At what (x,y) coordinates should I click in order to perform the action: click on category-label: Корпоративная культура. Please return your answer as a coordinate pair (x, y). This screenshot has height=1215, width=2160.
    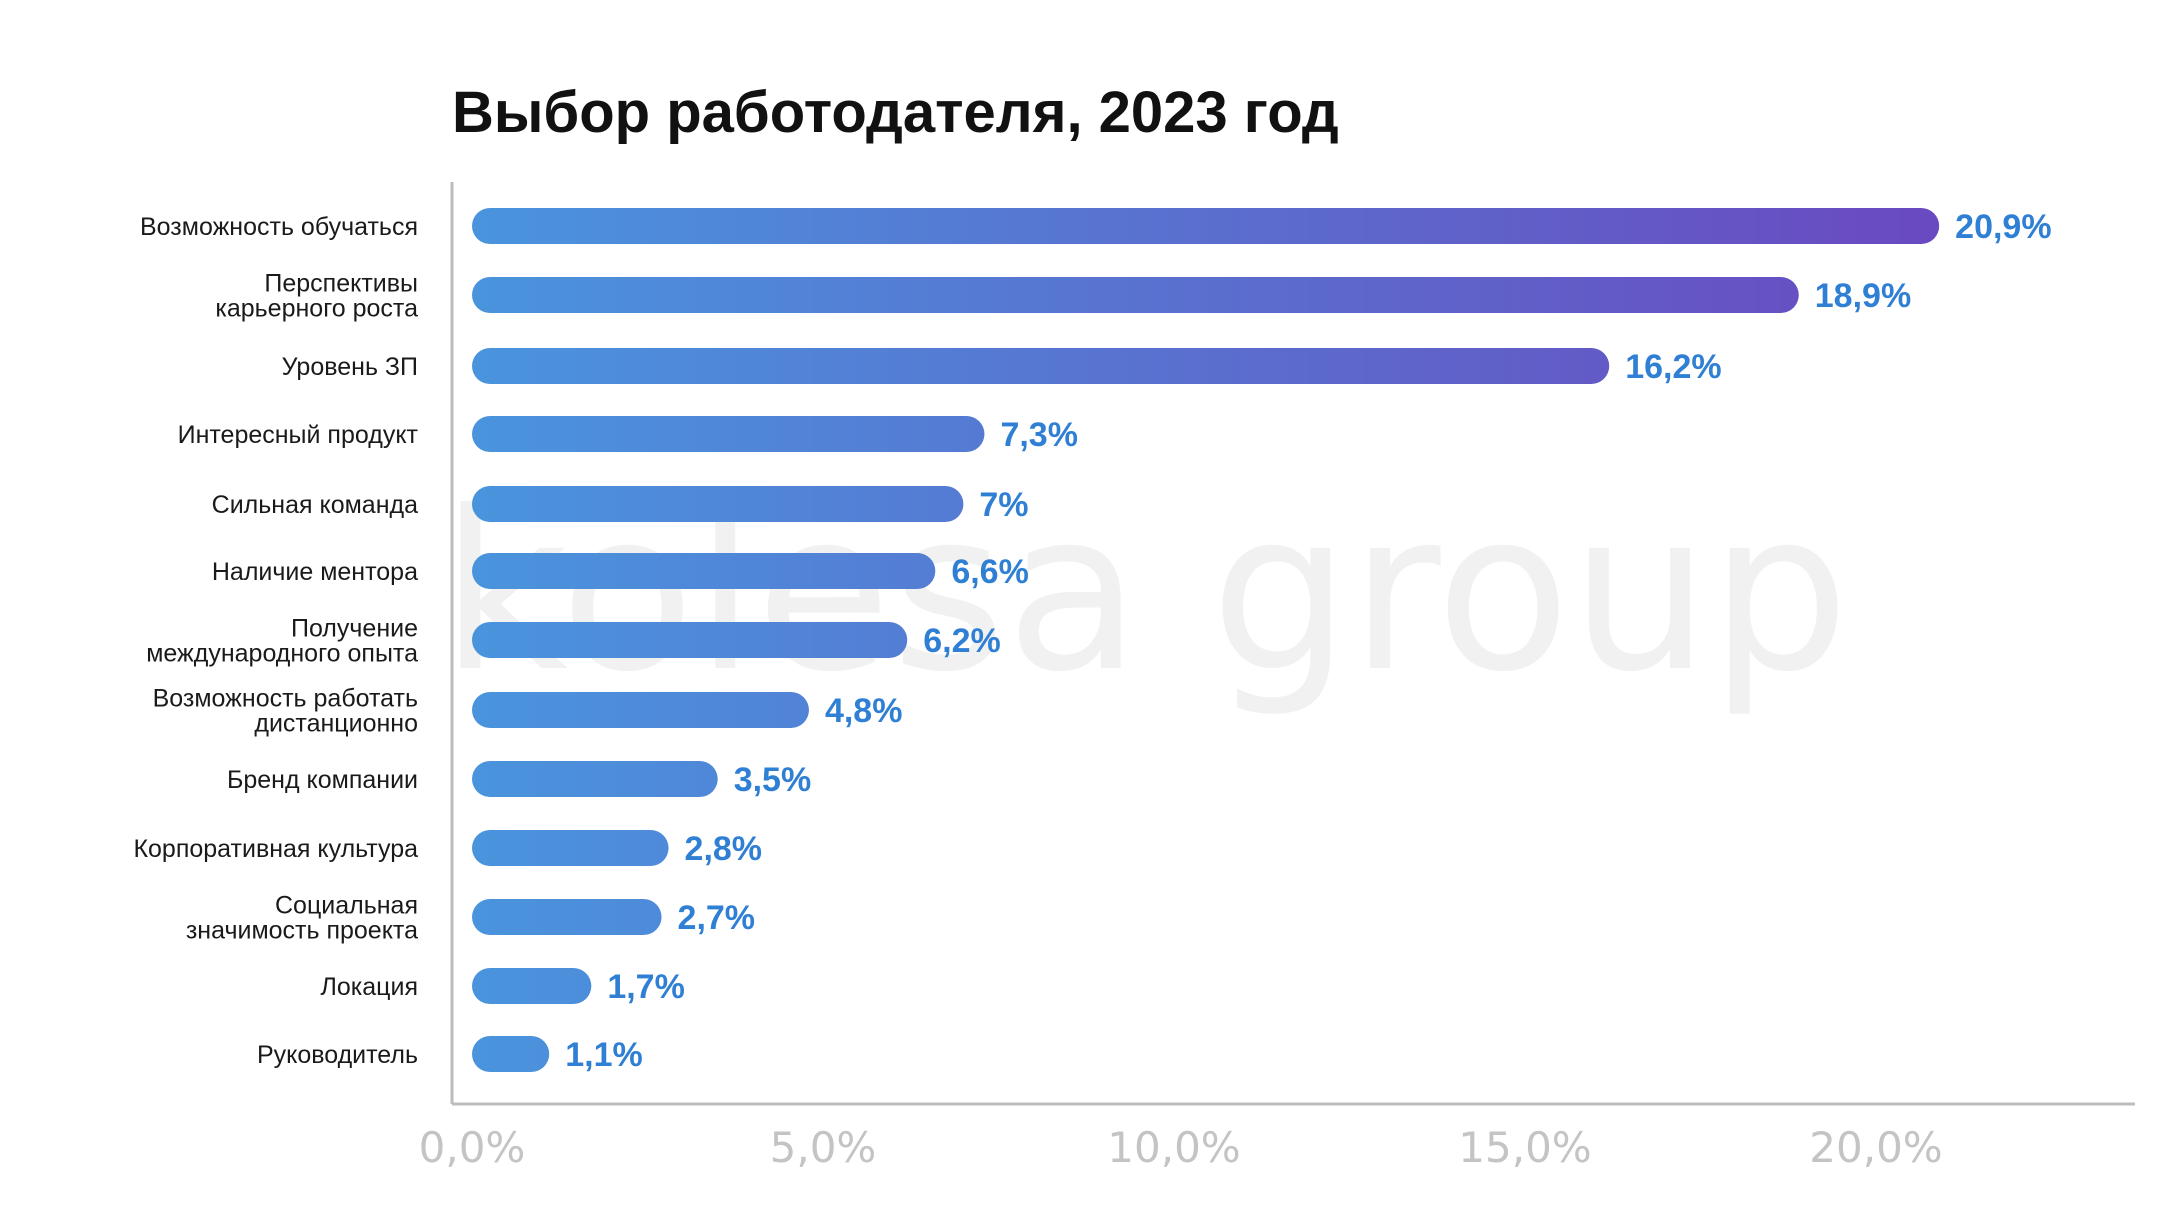
    Looking at the image, I should click on (275, 849).